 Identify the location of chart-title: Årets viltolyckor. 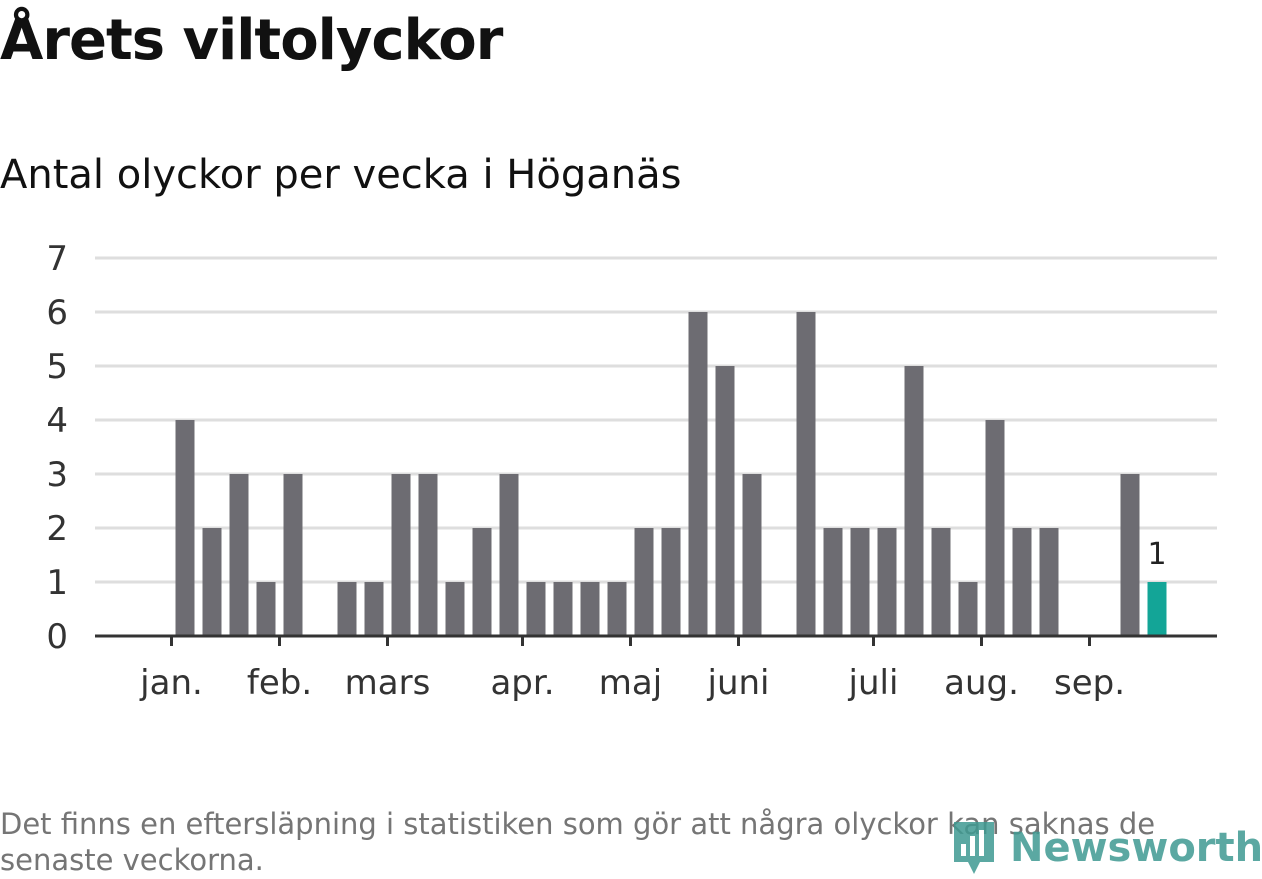
(251, 40).